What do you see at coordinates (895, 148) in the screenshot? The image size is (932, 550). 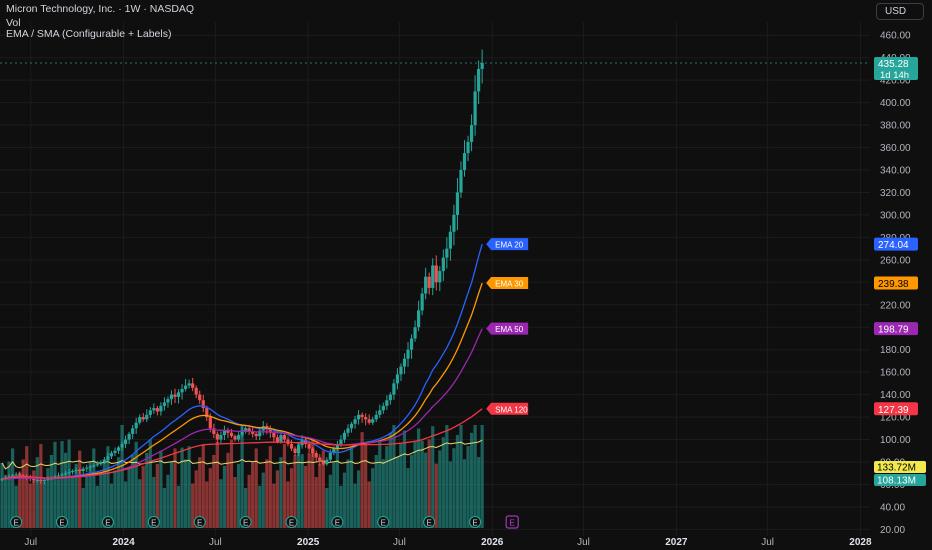 I see `price-tick-label: 360.00` at bounding box center [895, 148].